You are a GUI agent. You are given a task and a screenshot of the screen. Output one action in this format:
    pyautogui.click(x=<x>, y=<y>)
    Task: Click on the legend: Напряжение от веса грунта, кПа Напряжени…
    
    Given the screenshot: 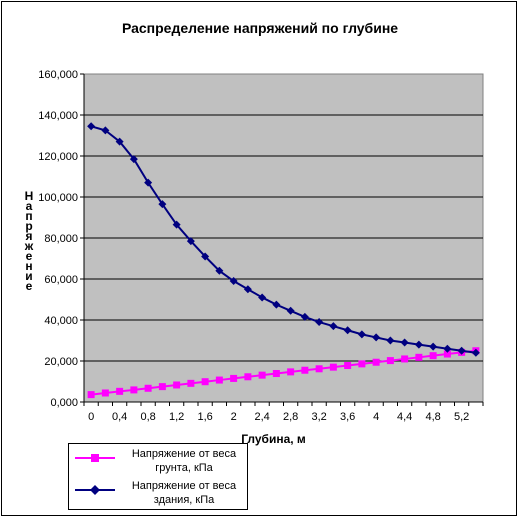 What is the action you would take?
    pyautogui.click(x=158, y=476)
    